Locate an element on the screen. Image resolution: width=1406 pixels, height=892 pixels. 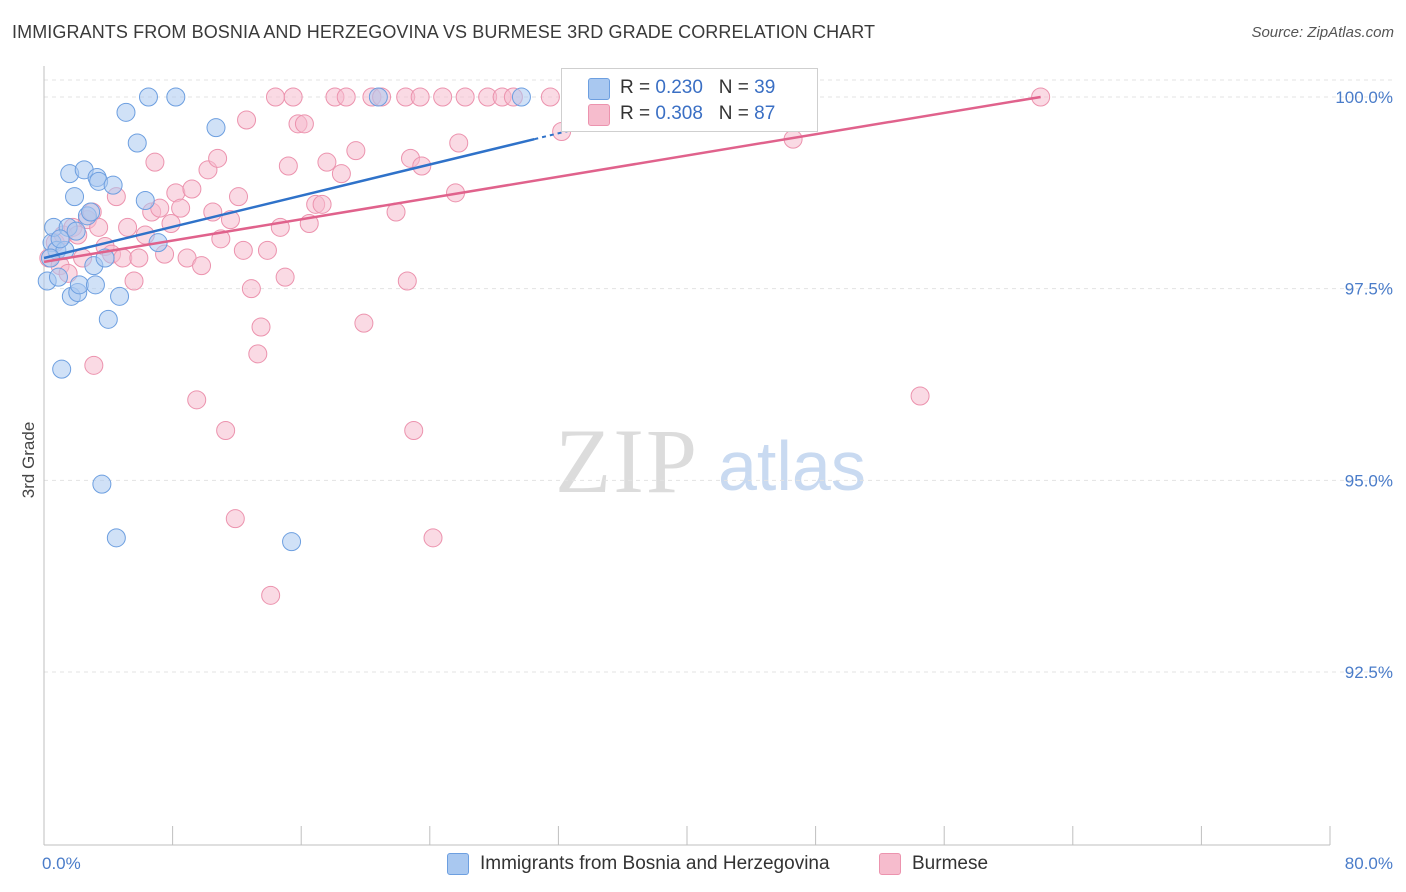
legend-swatch-bosnia is located at coordinates (599, 89).